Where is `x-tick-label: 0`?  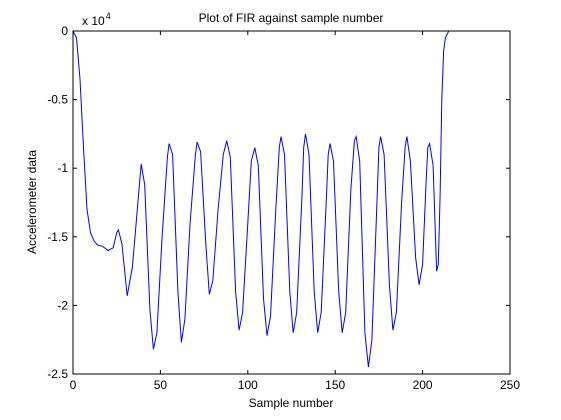
x-tick-label: 0 is located at coordinates (73, 385).